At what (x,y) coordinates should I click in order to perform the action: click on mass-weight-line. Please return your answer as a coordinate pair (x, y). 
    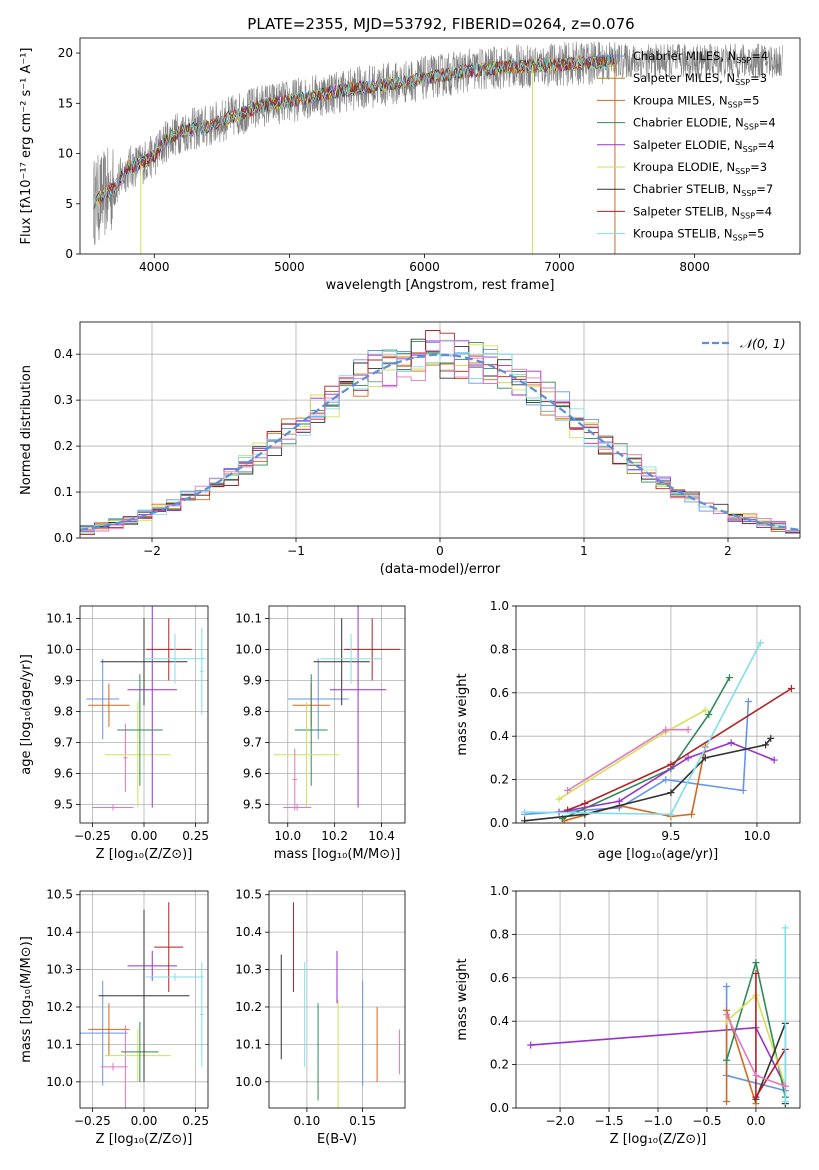
    Looking at the image, I should click on (679, 749).